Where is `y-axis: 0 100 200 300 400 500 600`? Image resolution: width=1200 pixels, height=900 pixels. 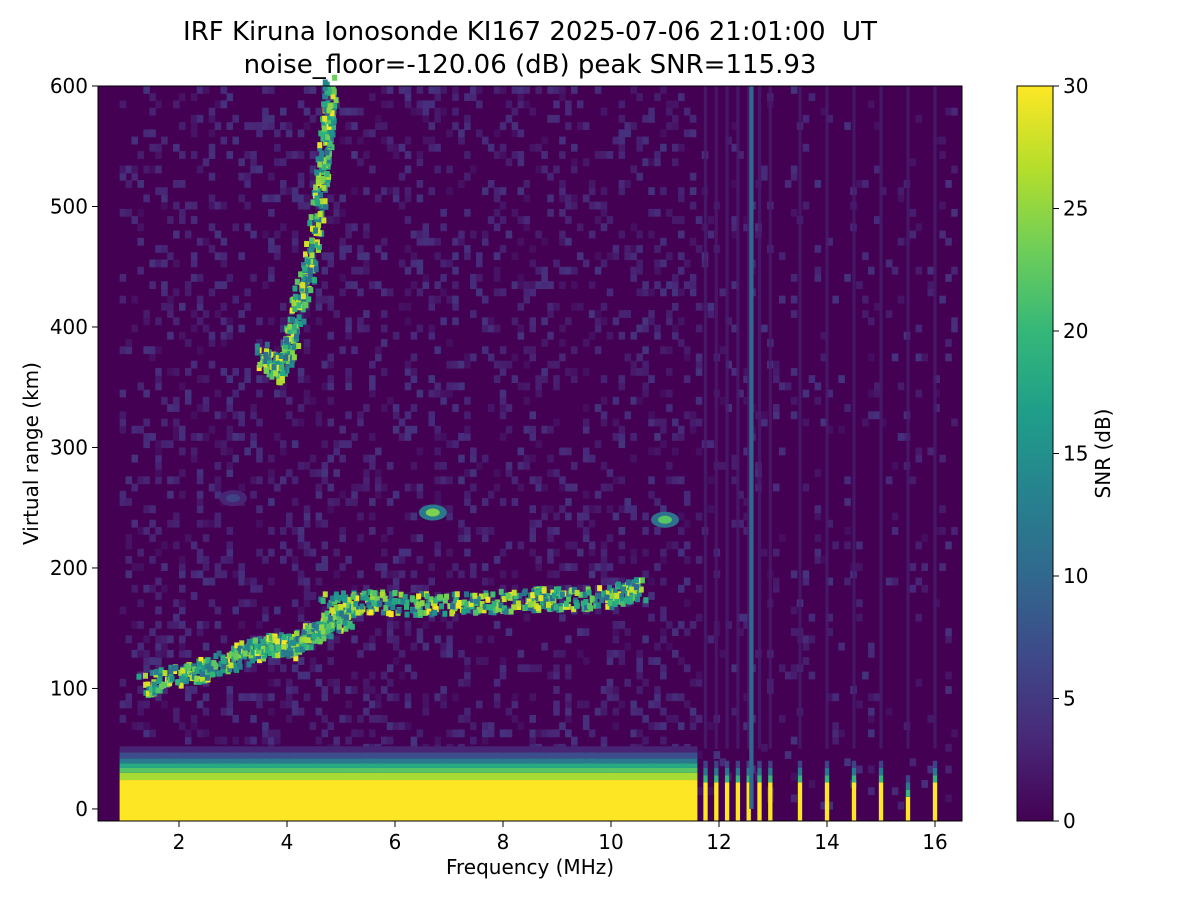
y-axis: 0 100 200 300 400 500 600 is located at coordinates (74, 447).